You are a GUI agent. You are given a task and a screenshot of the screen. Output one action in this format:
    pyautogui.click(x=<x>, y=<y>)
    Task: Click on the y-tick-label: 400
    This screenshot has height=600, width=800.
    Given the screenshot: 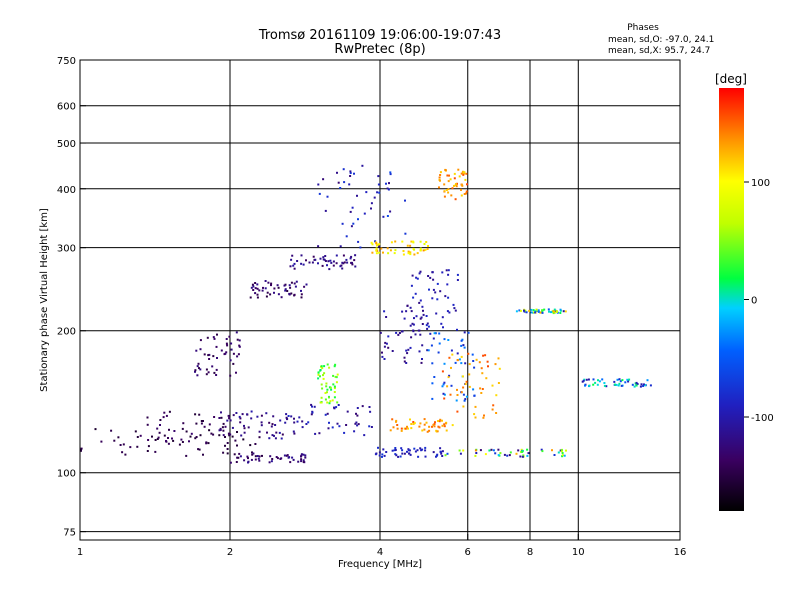 What is the action you would take?
    pyautogui.click(x=66, y=190)
    